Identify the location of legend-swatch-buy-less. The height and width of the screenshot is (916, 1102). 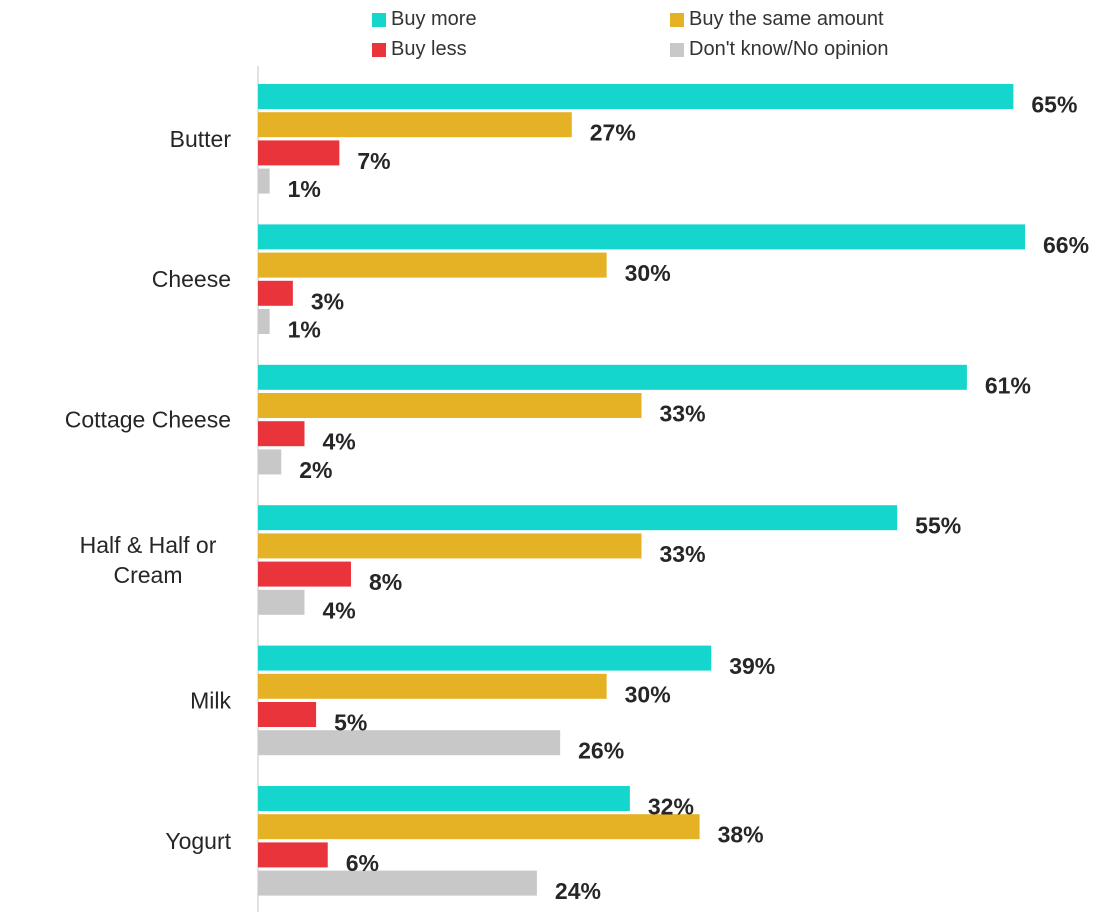
(379, 49).